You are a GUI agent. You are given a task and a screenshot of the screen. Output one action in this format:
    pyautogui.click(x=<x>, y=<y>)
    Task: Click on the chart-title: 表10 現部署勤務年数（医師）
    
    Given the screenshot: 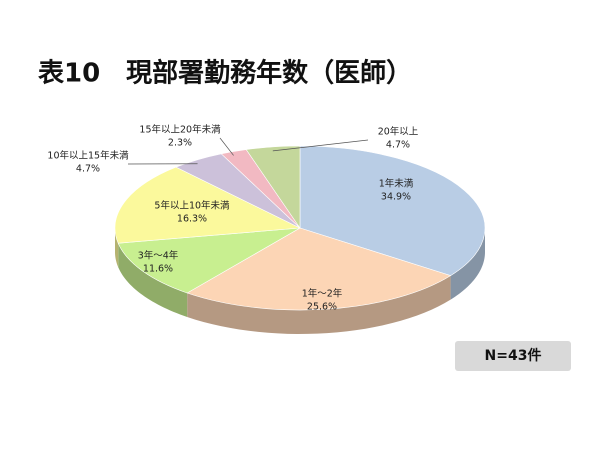 What is the action you would take?
    pyautogui.click(x=225, y=73)
    